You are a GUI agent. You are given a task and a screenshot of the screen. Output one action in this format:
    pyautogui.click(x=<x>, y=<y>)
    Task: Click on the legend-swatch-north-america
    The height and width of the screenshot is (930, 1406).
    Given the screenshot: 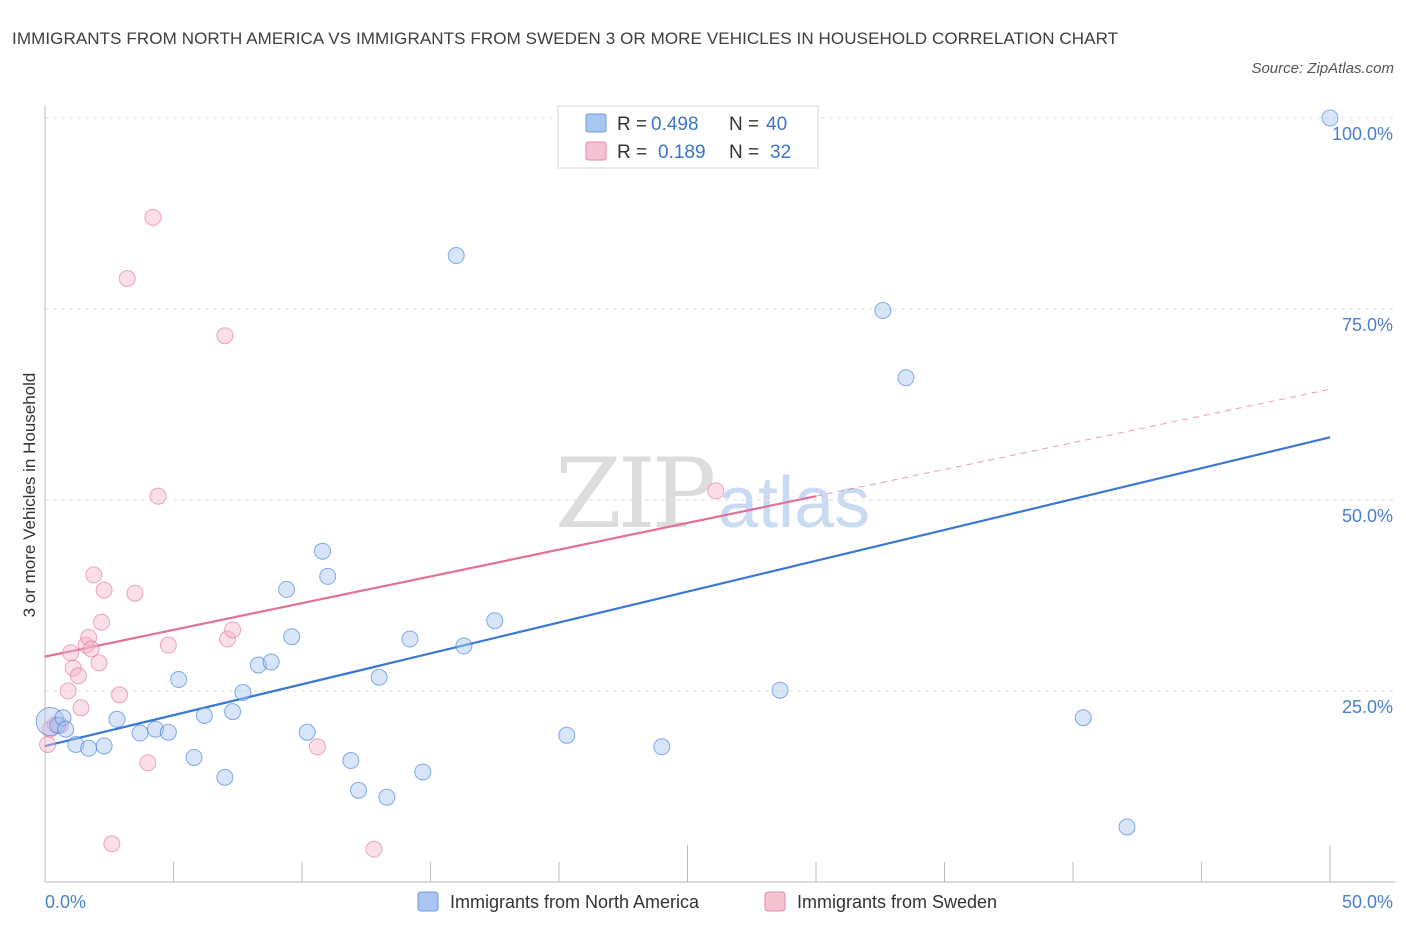 What is the action you would take?
    pyautogui.click(x=596, y=123)
    